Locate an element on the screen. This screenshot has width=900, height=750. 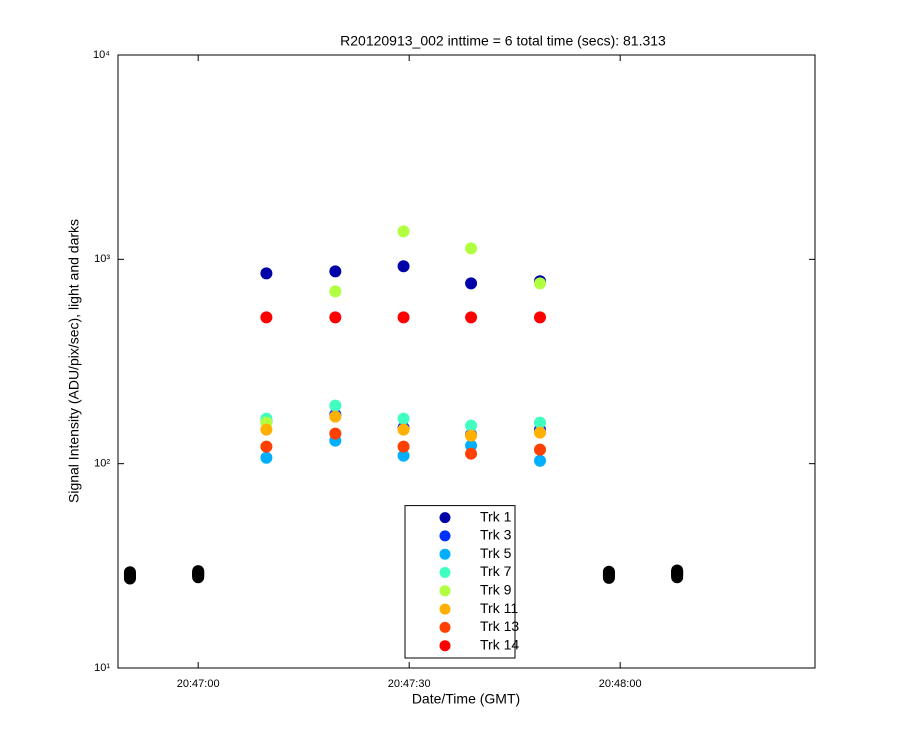
legend-label: Trk 1 is located at coordinates (496, 516).